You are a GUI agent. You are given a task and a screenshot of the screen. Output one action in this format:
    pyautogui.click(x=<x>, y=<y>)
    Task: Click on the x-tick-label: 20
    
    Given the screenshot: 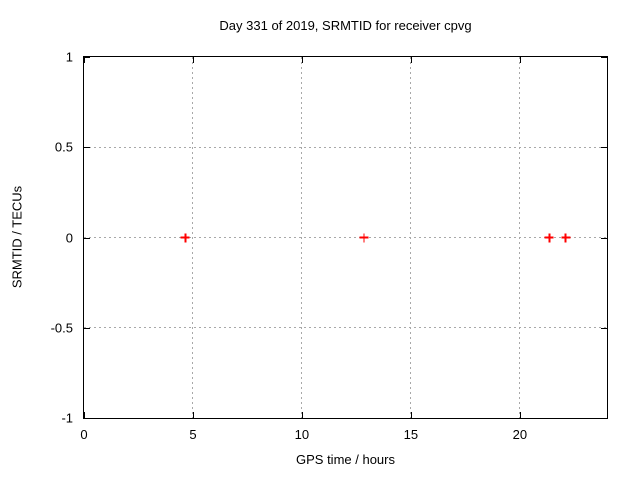 What is the action you would take?
    pyautogui.click(x=520, y=434)
    